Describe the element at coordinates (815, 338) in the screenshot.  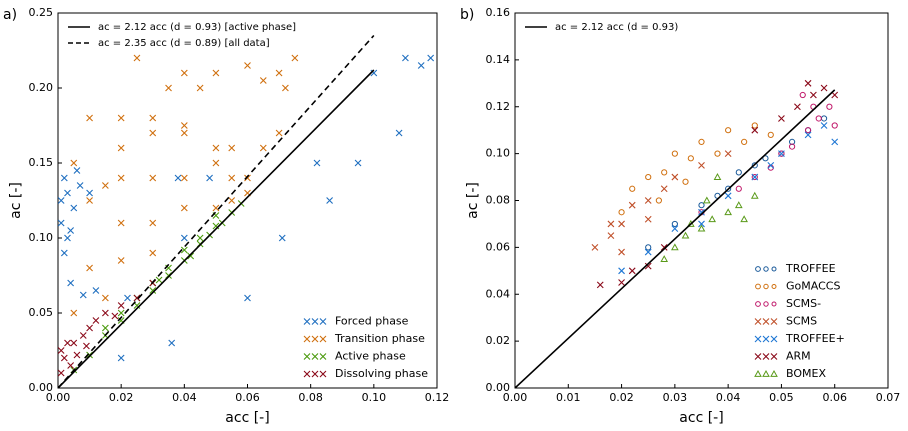
I see `legend-label: TROFFEE+` at that location.